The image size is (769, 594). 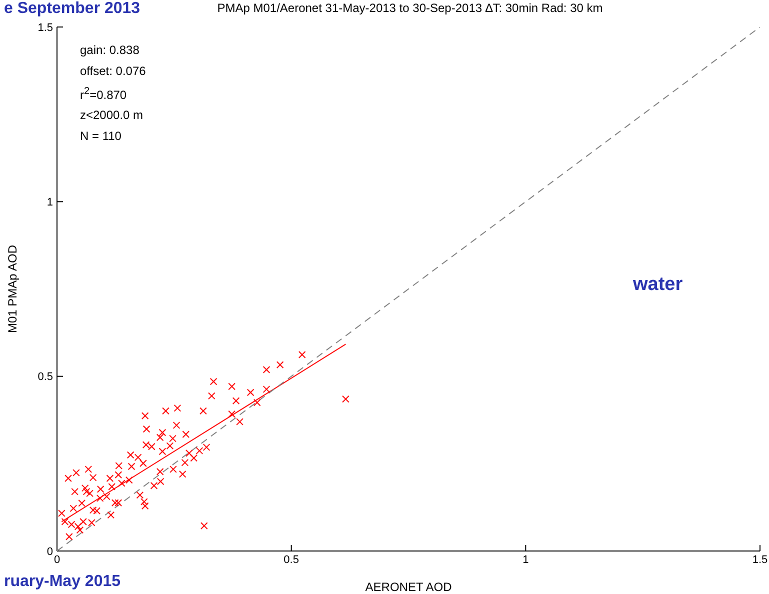 I want to click on chart-title: PMAp M01/Aeronet 31-May-2013 to 30-Sep-2013 ∆T: 30min Rad: 30 km, so click(x=410, y=8).